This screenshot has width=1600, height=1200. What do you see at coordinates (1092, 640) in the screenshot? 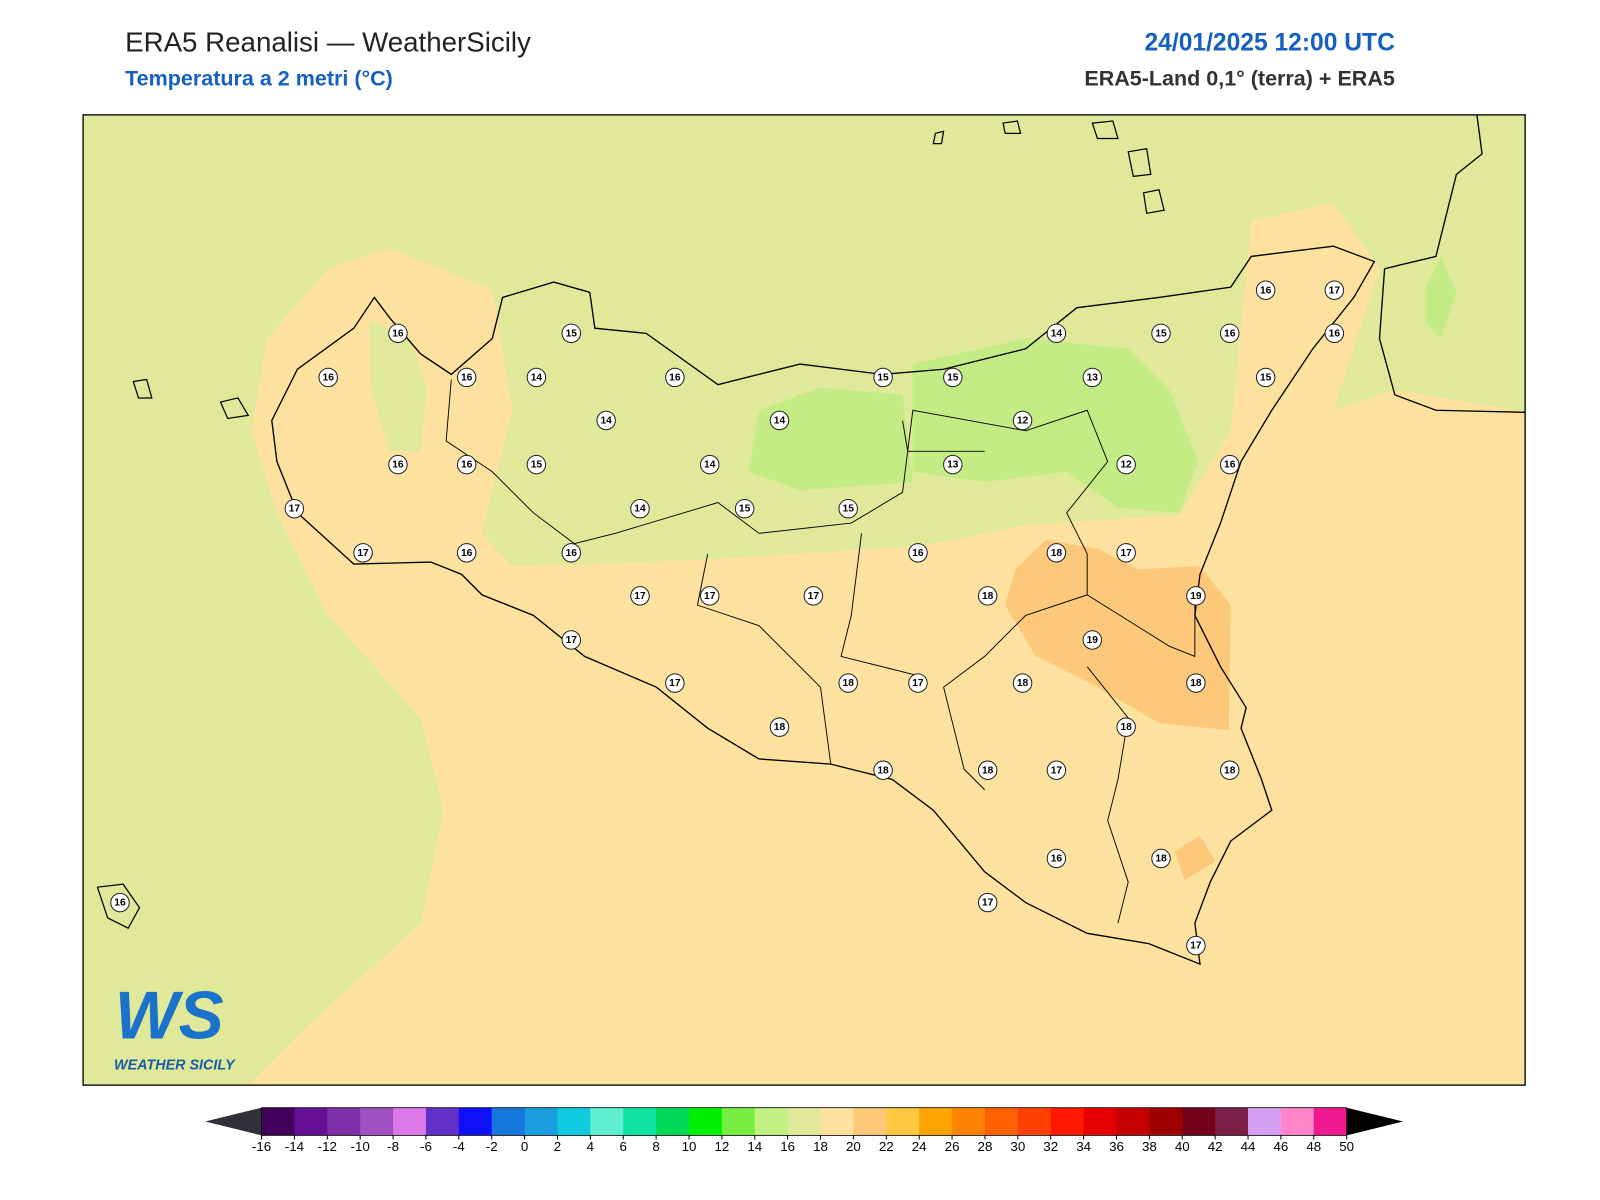
I see `station: 19` at bounding box center [1092, 640].